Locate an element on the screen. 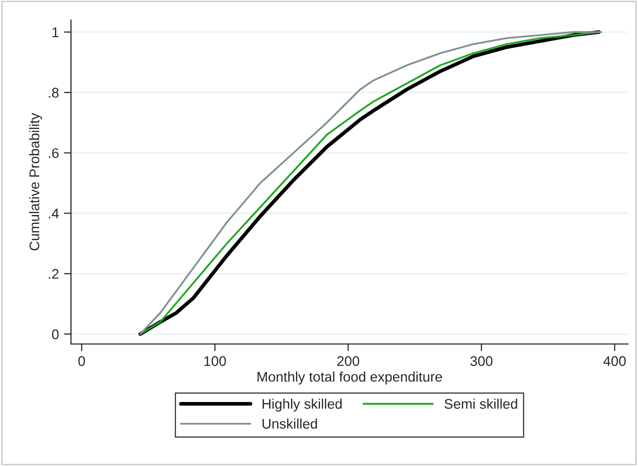  y-tick-label: 1 is located at coordinates (55, 33).